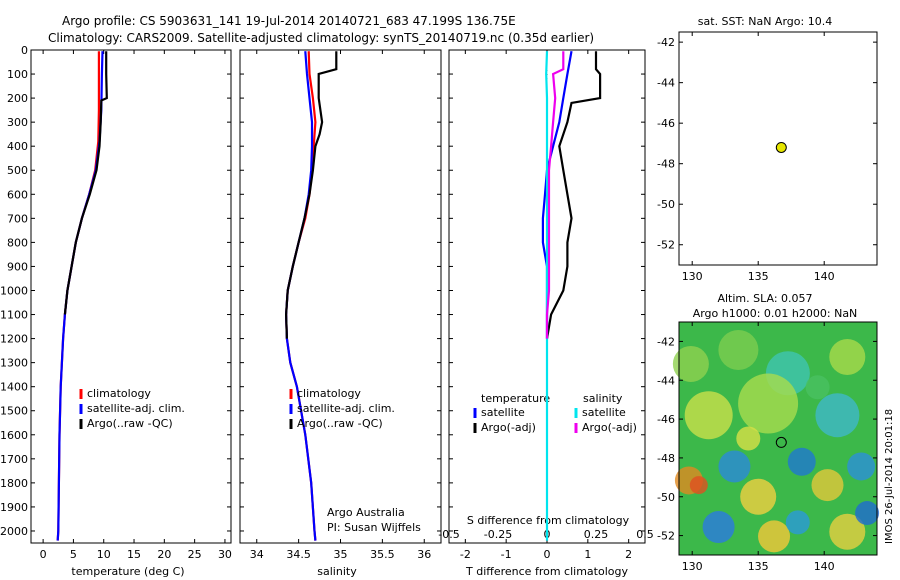  I want to click on y-tick-label: 400, so click(17, 146).